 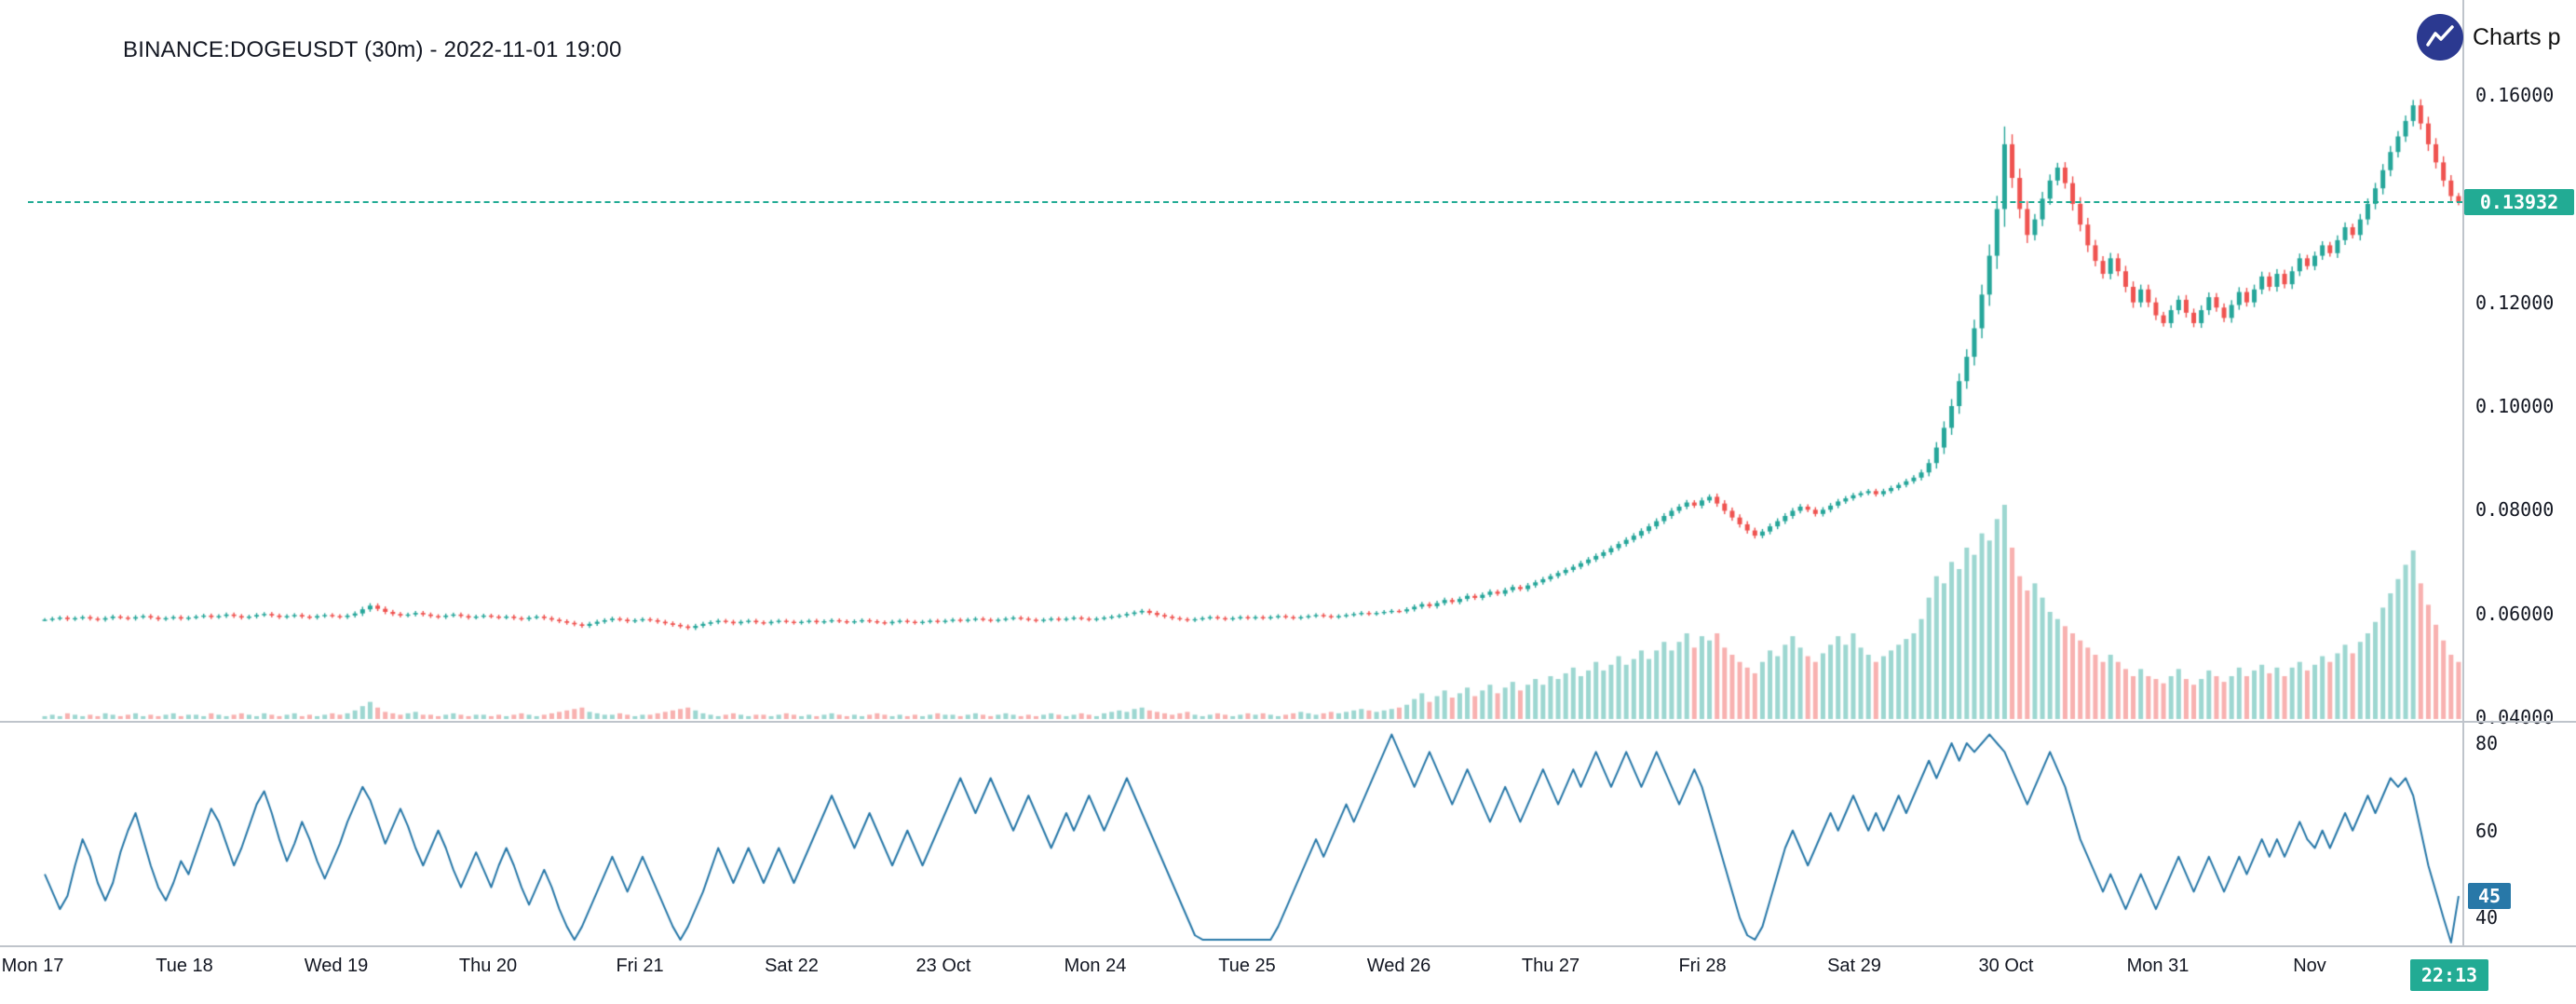 What do you see at coordinates (2463, 472) in the screenshot?
I see `price-axis-separator` at bounding box center [2463, 472].